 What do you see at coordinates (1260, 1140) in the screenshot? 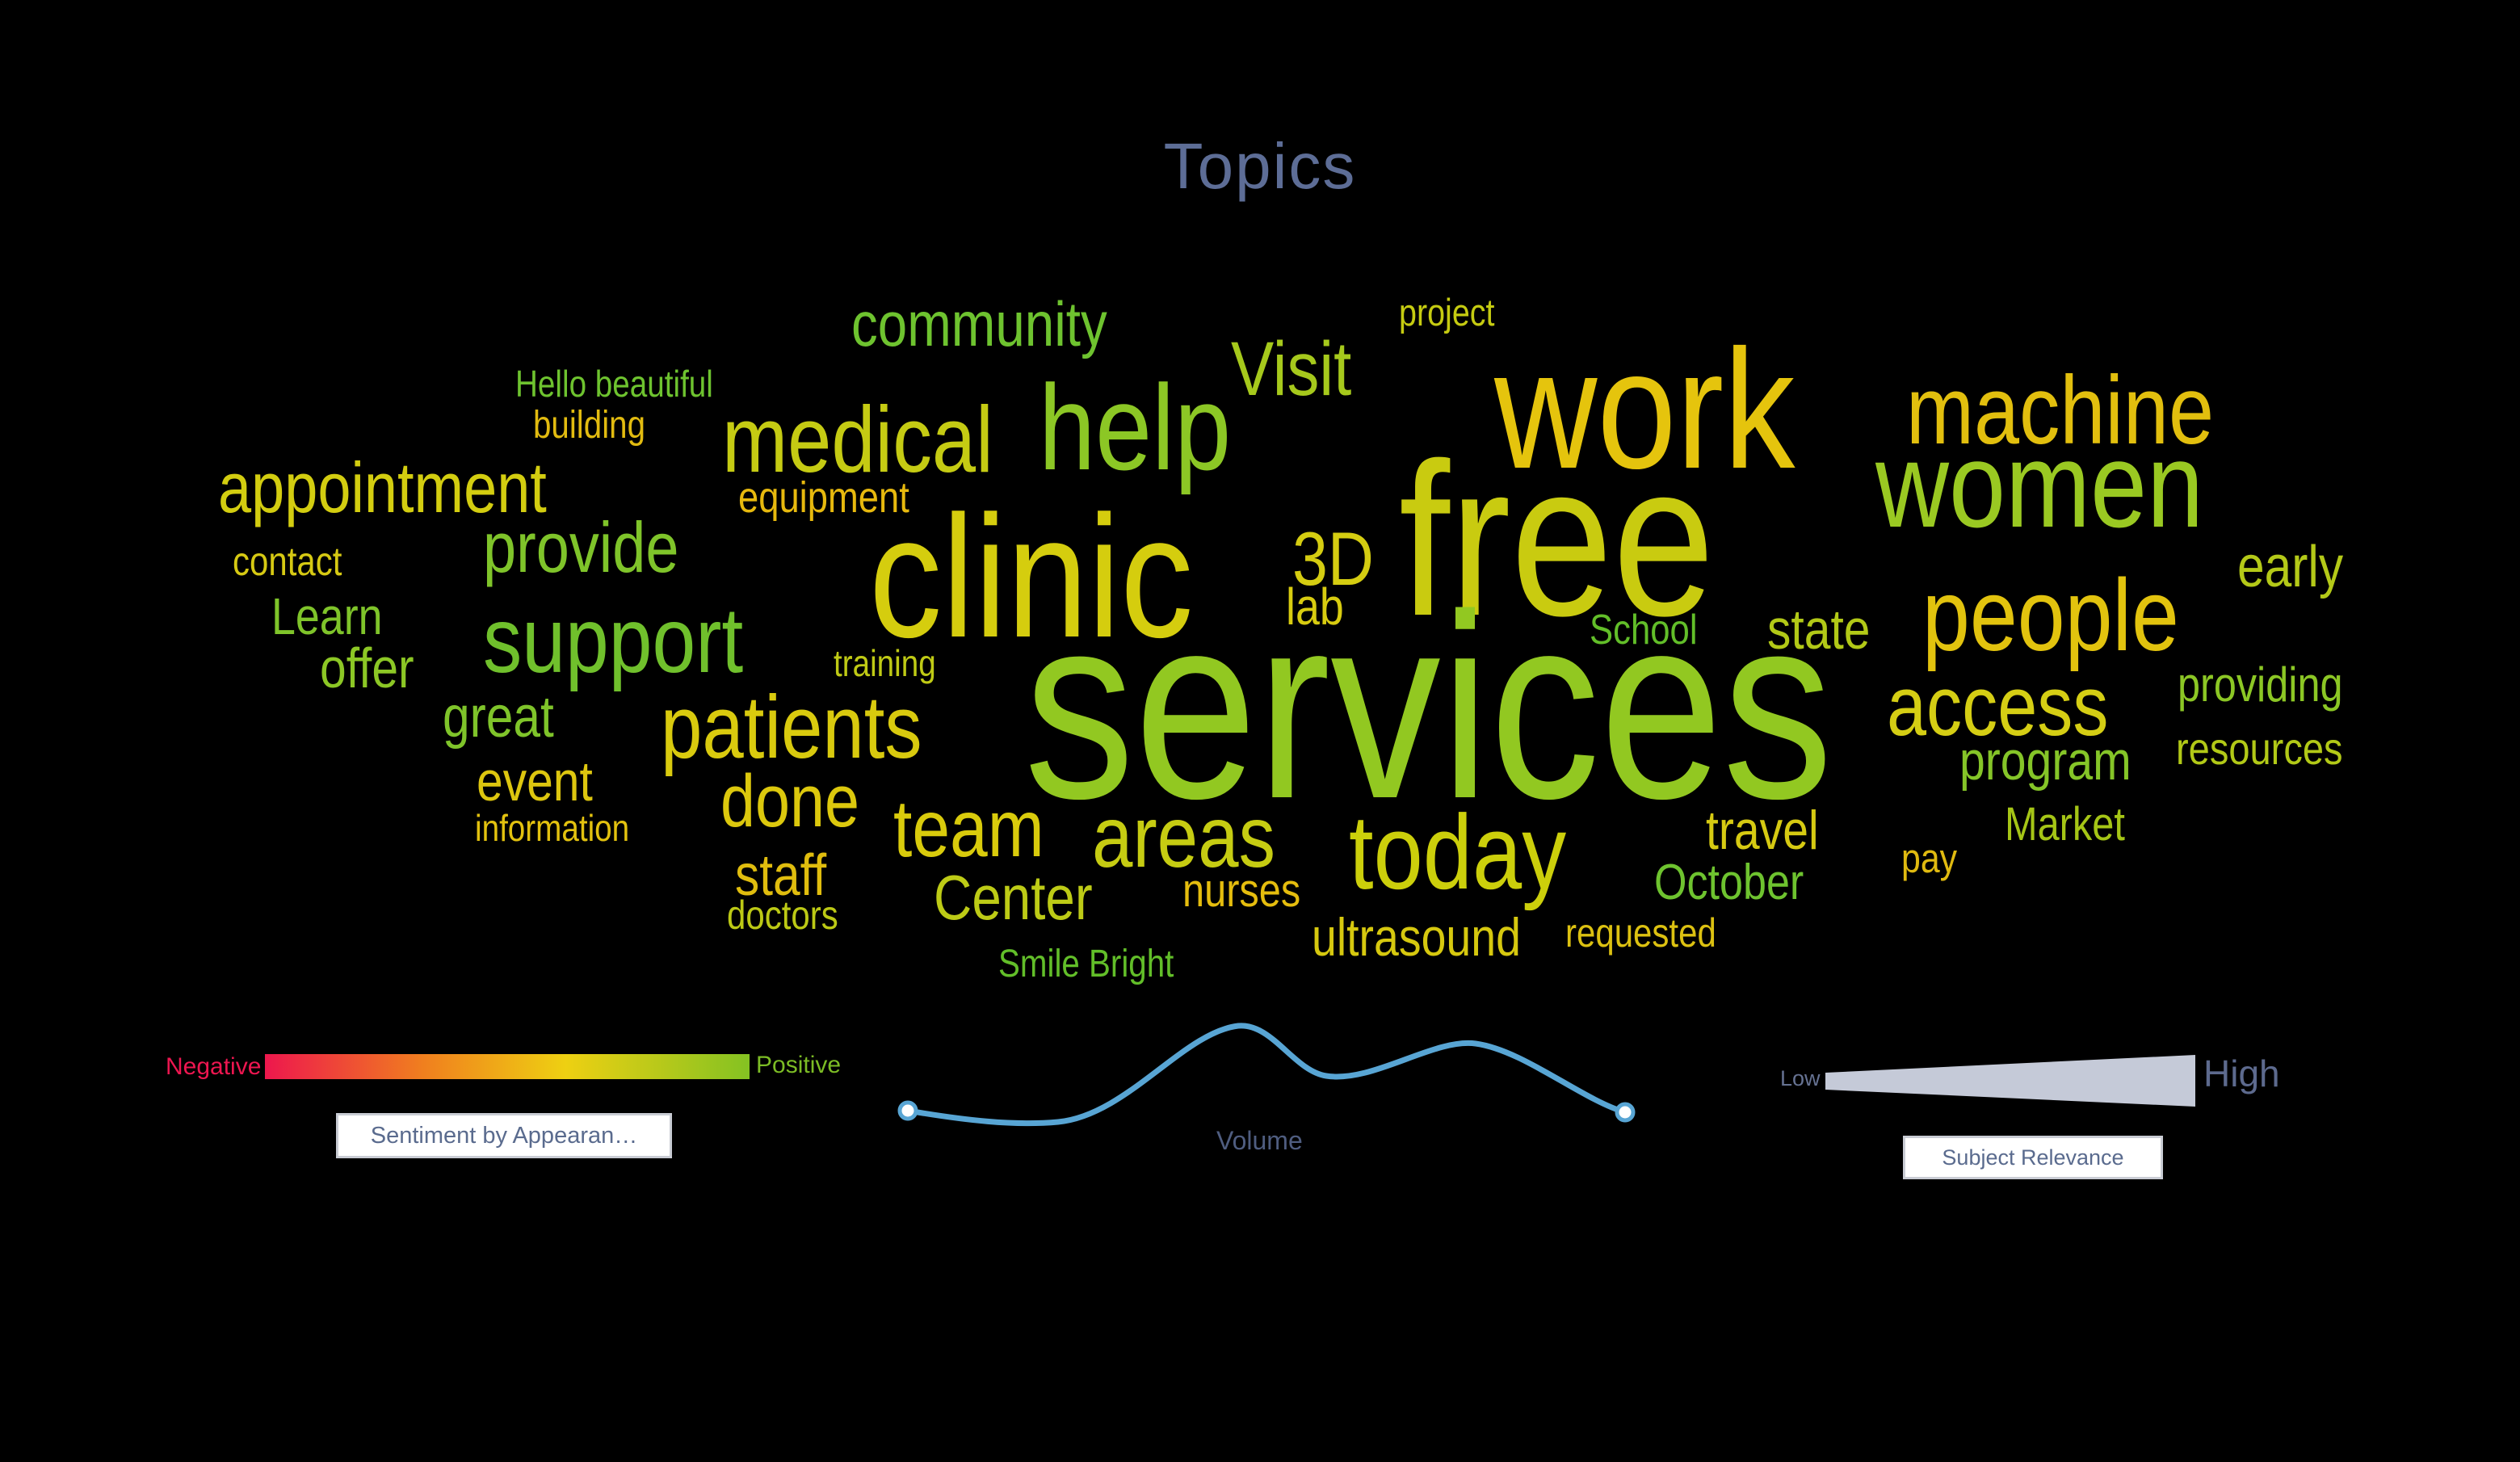
I see `volume-label: Volume` at bounding box center [1260, 1140].